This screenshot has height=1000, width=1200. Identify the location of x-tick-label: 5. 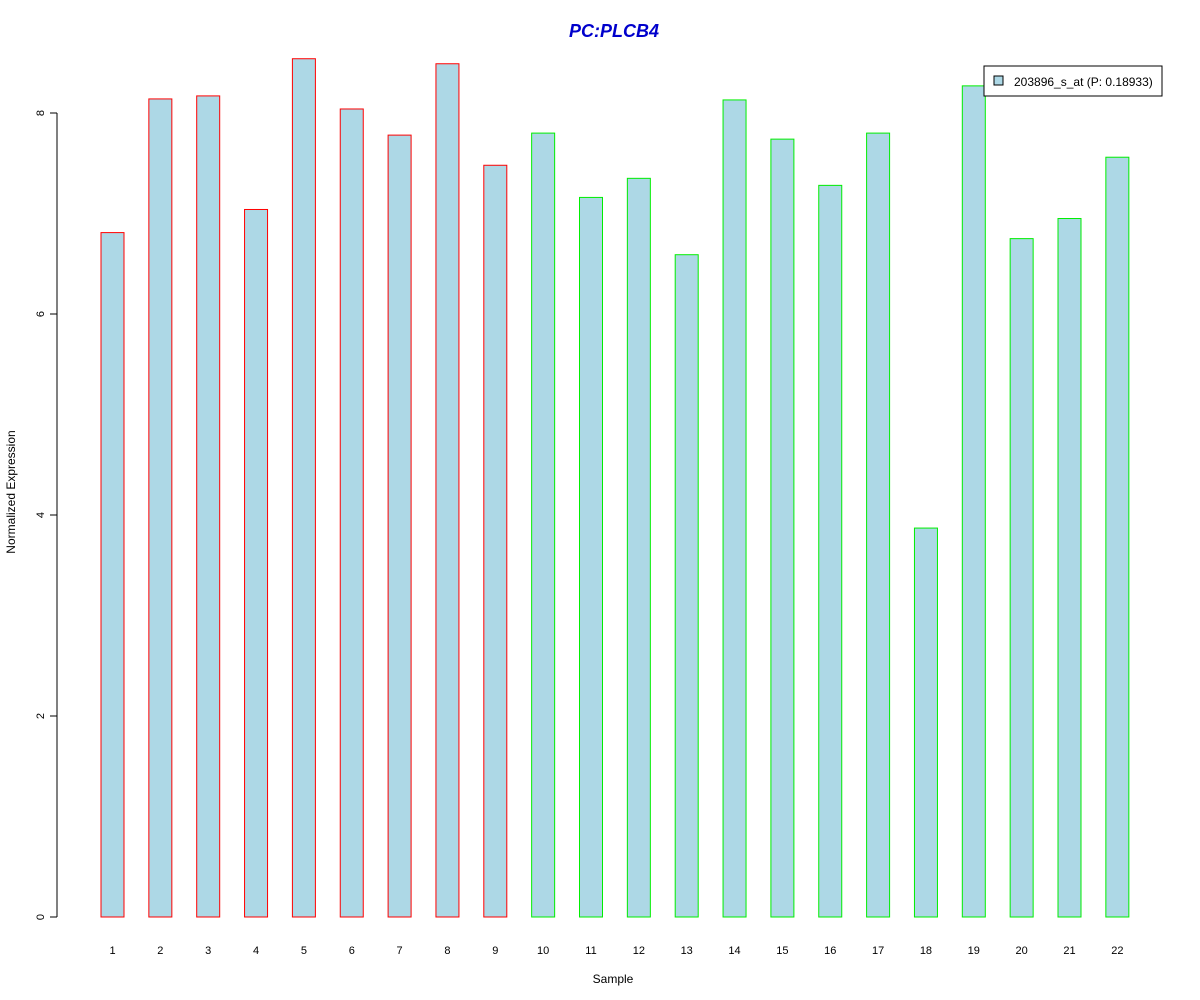
(304, 951).